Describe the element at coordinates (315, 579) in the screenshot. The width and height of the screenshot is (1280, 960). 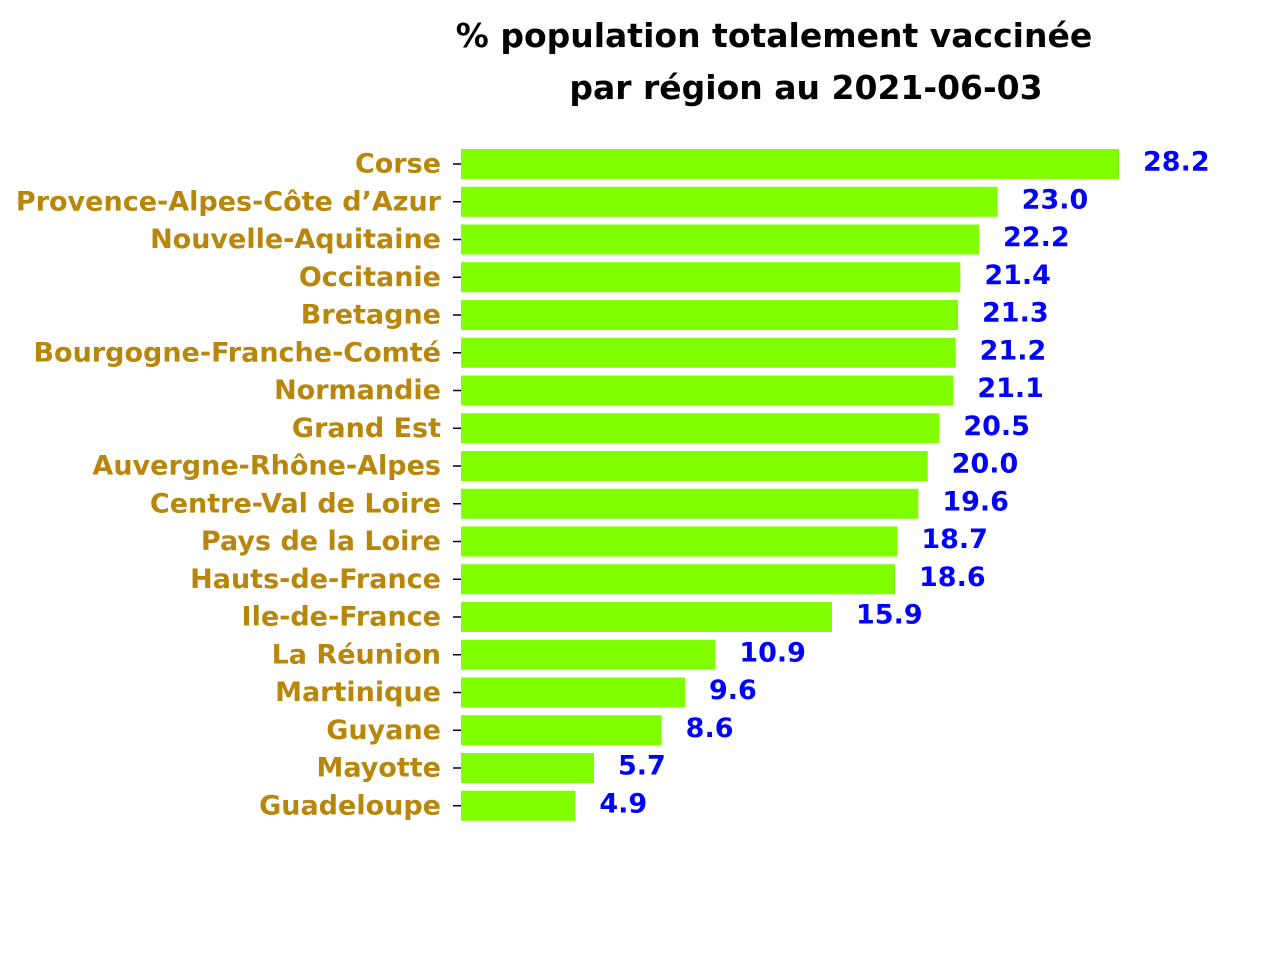
I see `y-tick-label: Hauts-de-France` at that location.